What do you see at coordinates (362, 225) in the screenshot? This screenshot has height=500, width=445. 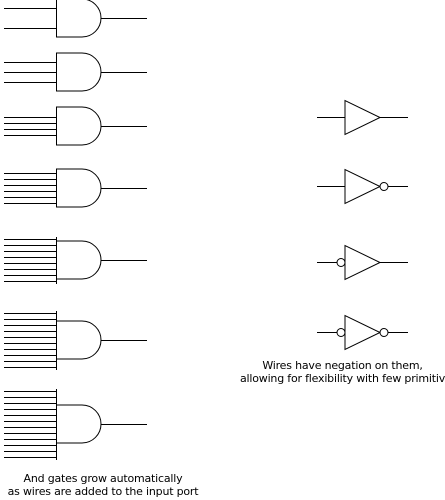 I see `inverter-group` at bounding box center [362, 225].